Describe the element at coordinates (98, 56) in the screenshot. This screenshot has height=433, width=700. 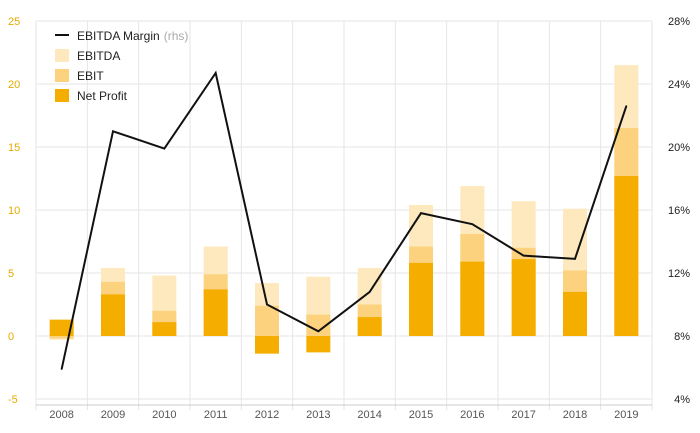
I see `legend-label-ebitda: EBITDA` at that location.